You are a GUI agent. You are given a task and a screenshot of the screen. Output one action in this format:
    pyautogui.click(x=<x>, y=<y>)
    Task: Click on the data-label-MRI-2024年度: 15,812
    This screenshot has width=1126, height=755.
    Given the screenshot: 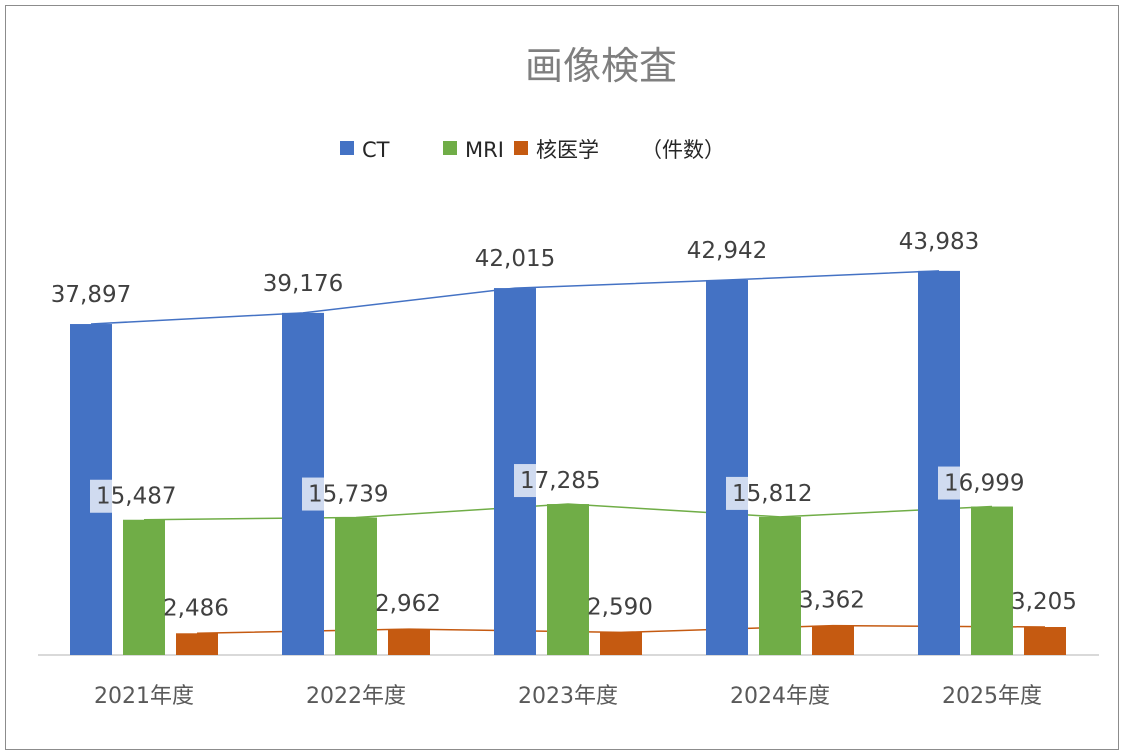 What is the action you would take?
    pyautogui.click(x=772, y=494)
    